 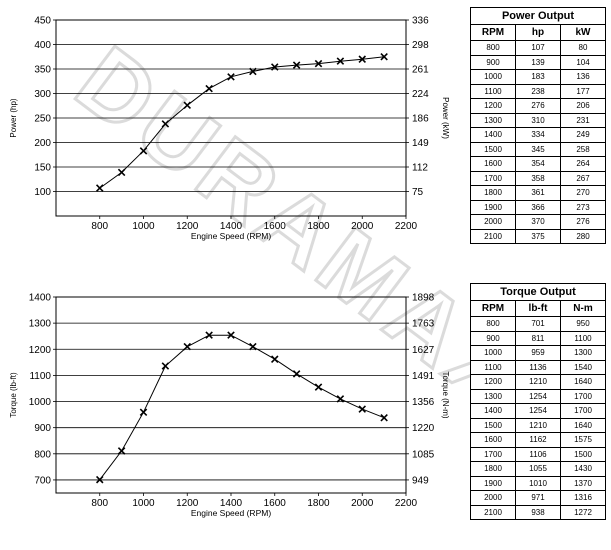 I want to click on table-cell: 1254, so click(x=538, y=411).